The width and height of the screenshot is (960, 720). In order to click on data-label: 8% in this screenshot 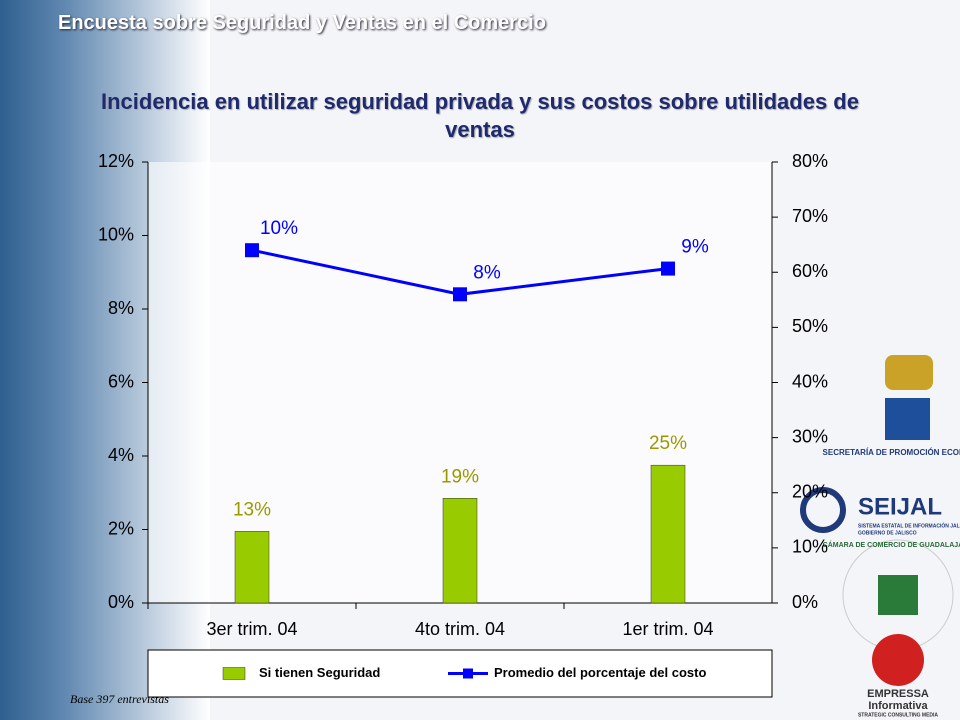, I will do `click(487, 272)`.